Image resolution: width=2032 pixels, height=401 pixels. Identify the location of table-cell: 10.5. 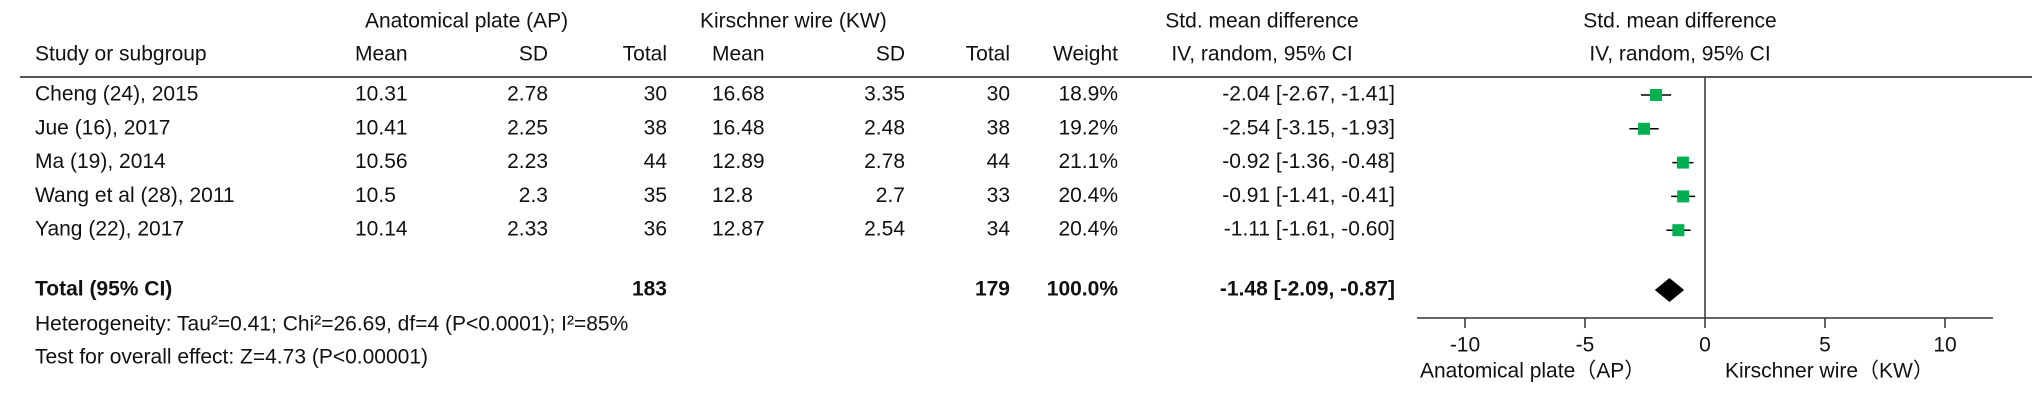
(375, 195).